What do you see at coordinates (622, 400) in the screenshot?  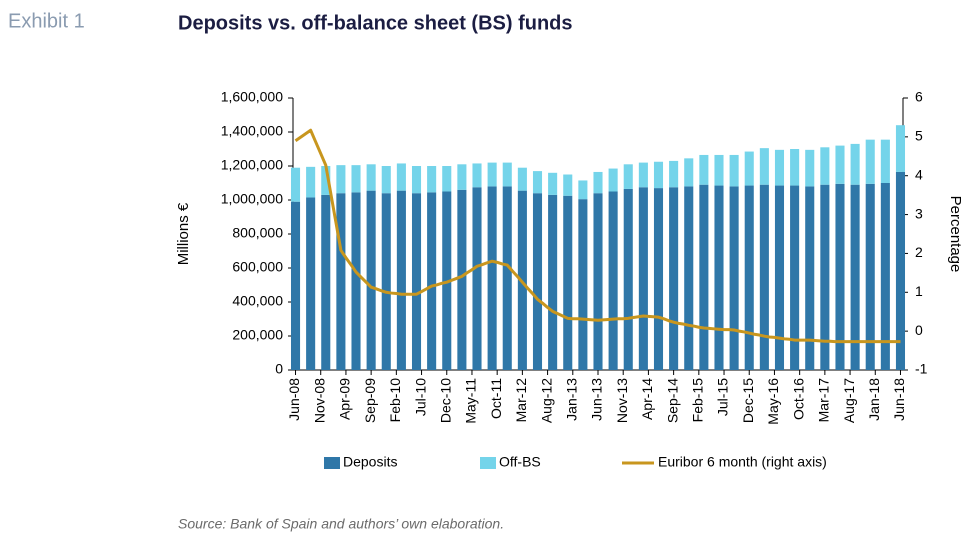 I see `x-tick-label: Nov-13` at bounding box center [622, 400].